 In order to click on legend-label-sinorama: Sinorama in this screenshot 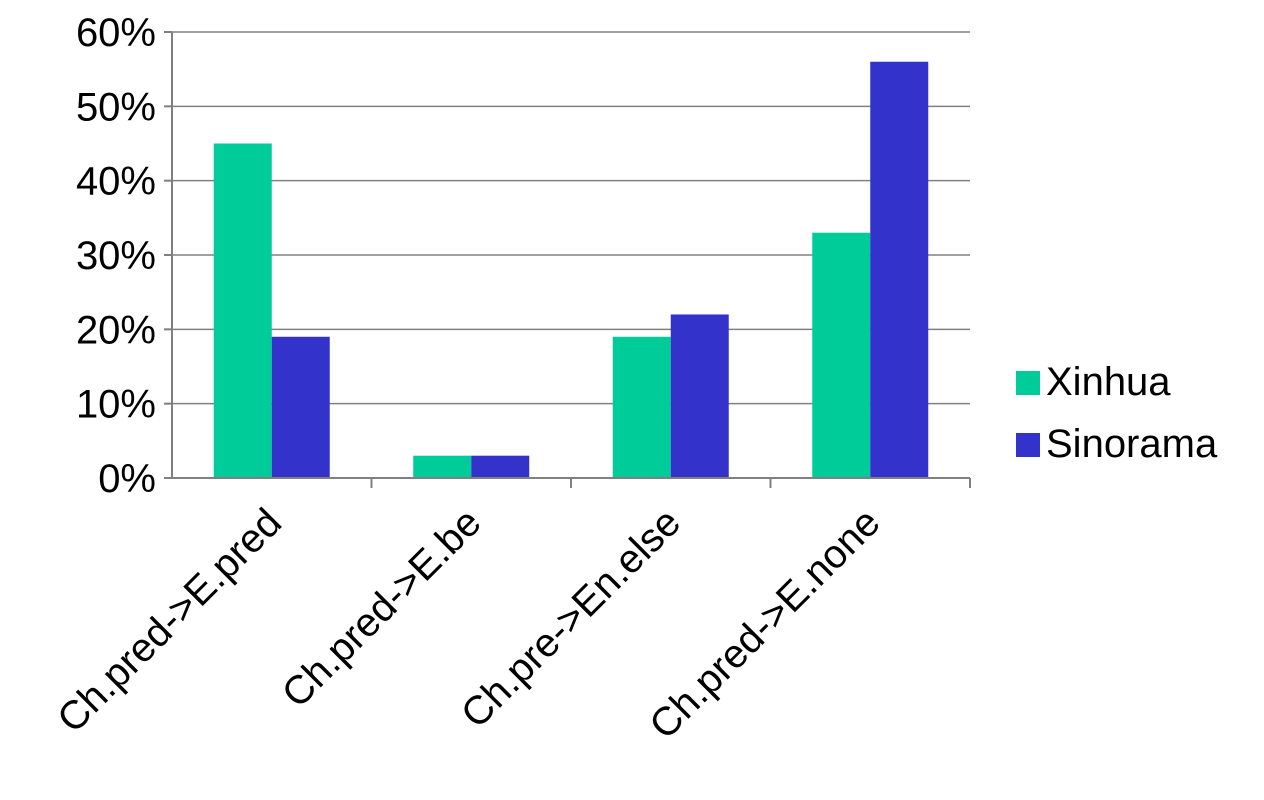, I will do `click(1132, 444)`.